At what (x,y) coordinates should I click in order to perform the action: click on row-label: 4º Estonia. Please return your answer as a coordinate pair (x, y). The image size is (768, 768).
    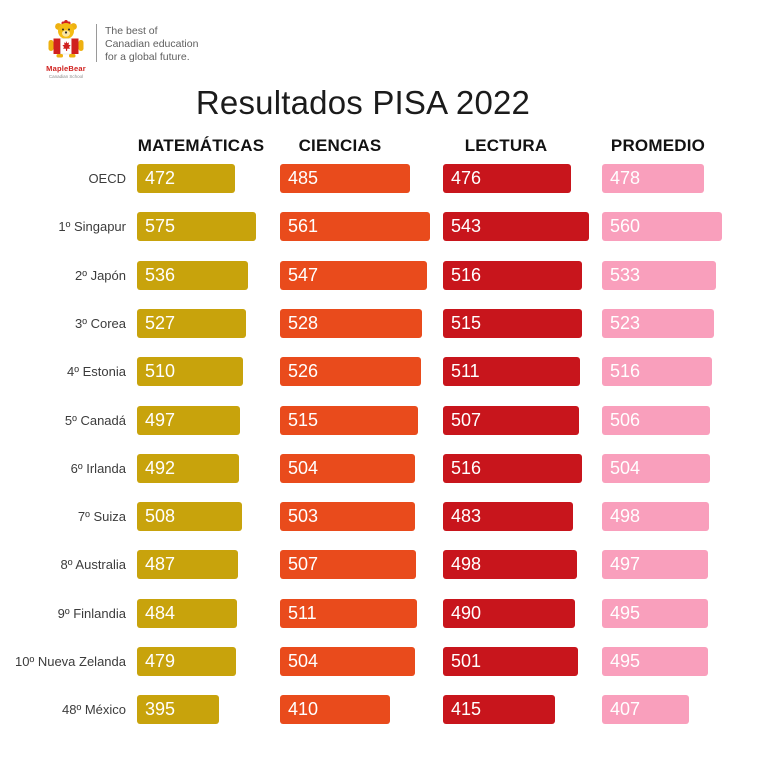
    Looking at the image, I should click on (96, 371).